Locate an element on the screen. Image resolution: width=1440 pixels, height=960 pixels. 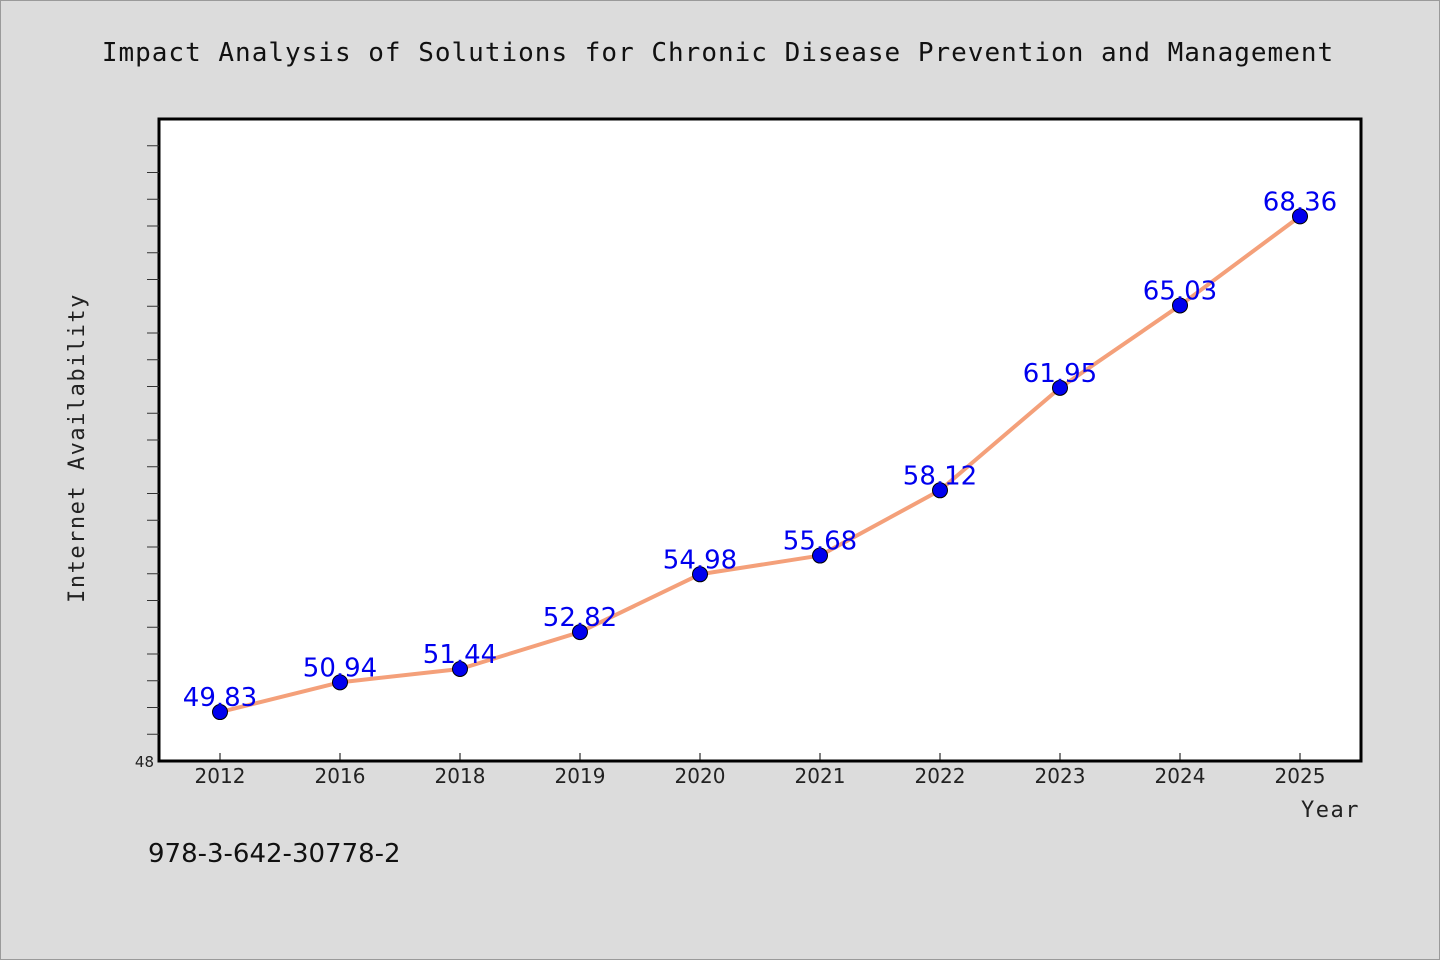
x-tick-label: 2020 is located at coordinates (700, 776).